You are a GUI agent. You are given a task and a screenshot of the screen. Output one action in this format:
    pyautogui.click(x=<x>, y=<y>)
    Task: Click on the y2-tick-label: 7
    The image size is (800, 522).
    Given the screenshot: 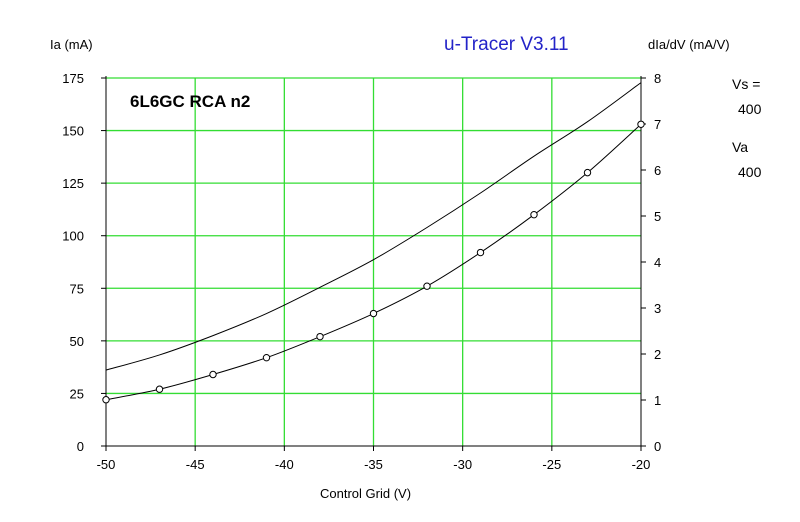 What is the action you would take?
    pyautogui.click(x=657, y=124)
    